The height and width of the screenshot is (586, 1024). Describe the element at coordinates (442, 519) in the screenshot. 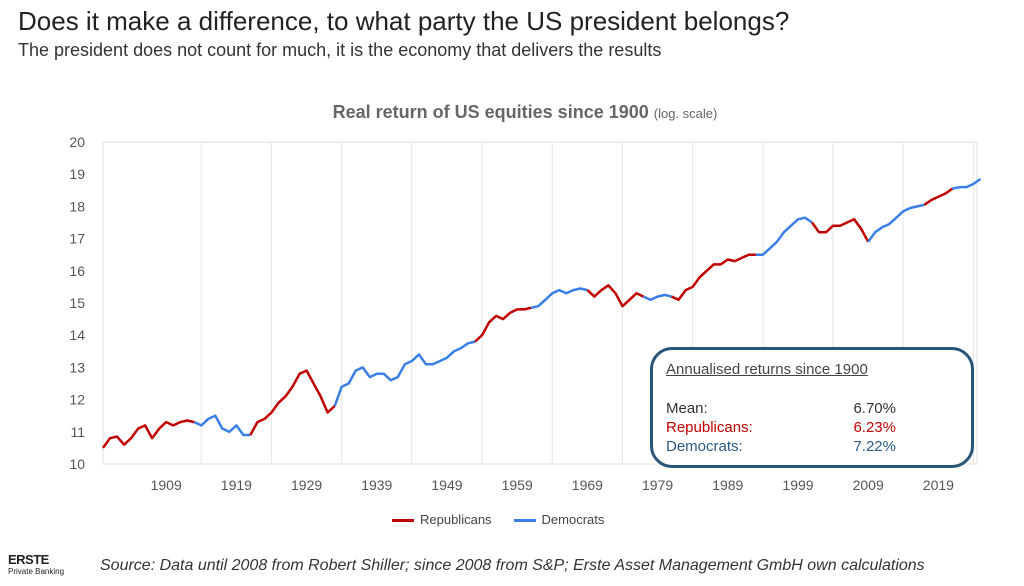

I see `legend-item-republicans: Republicans` at that location.